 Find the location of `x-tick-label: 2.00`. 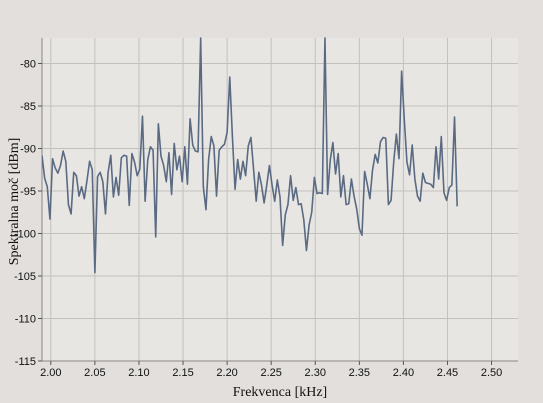

x-tick-label: 2.00 is located at coordinates (50, 373).